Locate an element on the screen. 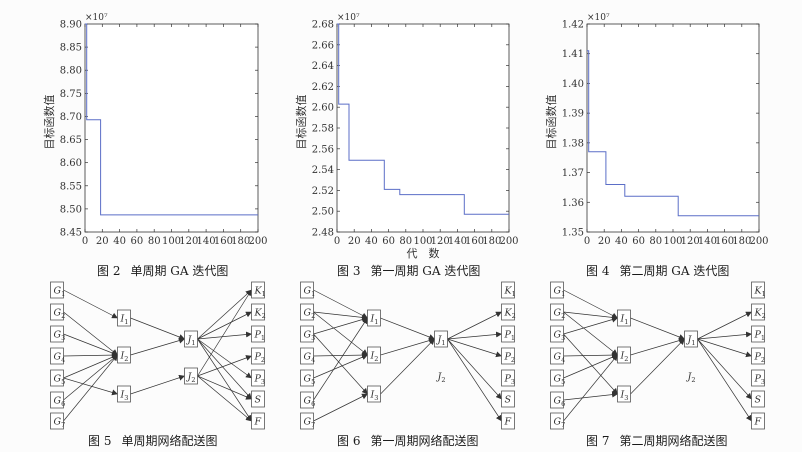 Image resolution: width=802 pixels, height=452 pixels. node-G4: G4 is located at coordinates (57, 356).